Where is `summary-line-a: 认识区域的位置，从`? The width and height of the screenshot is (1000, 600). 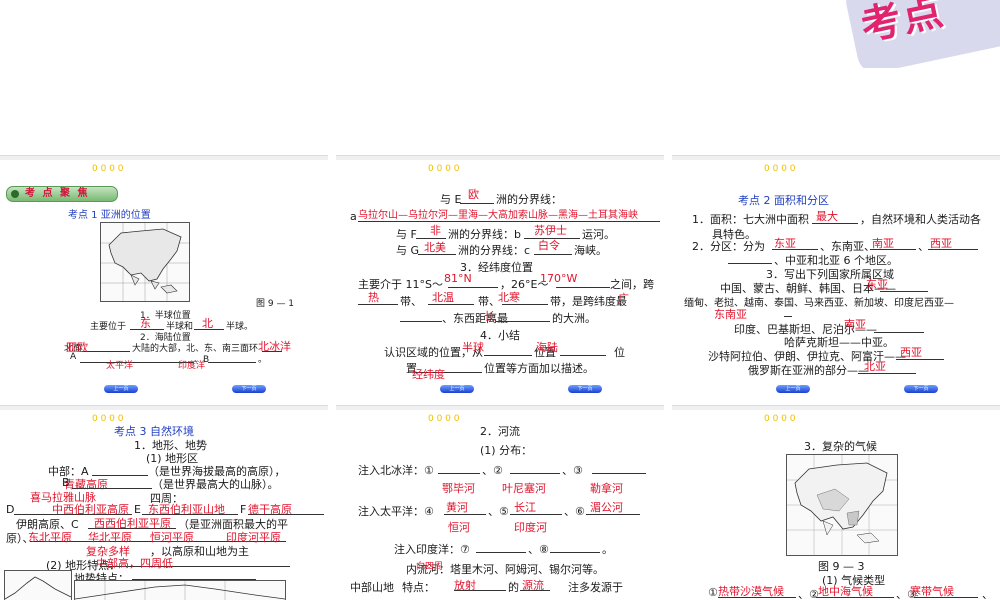 summary-line-a: 认识区域的位置，从 is located at coordinates (433, 352).